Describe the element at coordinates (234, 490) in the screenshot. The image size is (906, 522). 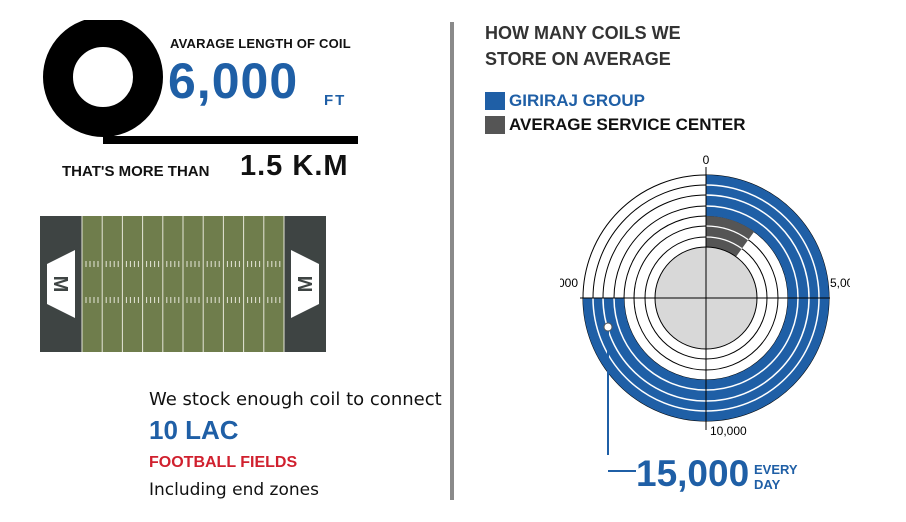
I see `stock-line-4: Including end zones` at that location.